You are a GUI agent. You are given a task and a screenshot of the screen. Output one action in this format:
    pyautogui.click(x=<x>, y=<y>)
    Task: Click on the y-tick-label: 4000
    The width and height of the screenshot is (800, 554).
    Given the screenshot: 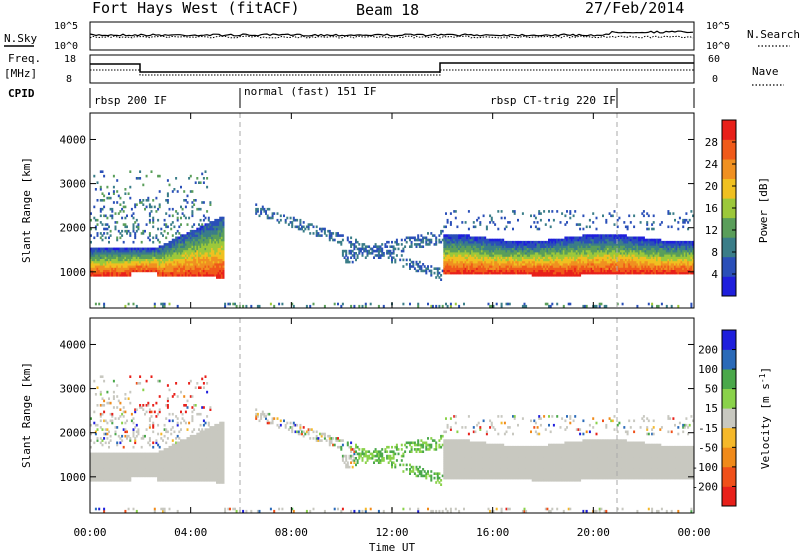 What is the action you would take?
    pyautogui.click(x=73, y=139)
    